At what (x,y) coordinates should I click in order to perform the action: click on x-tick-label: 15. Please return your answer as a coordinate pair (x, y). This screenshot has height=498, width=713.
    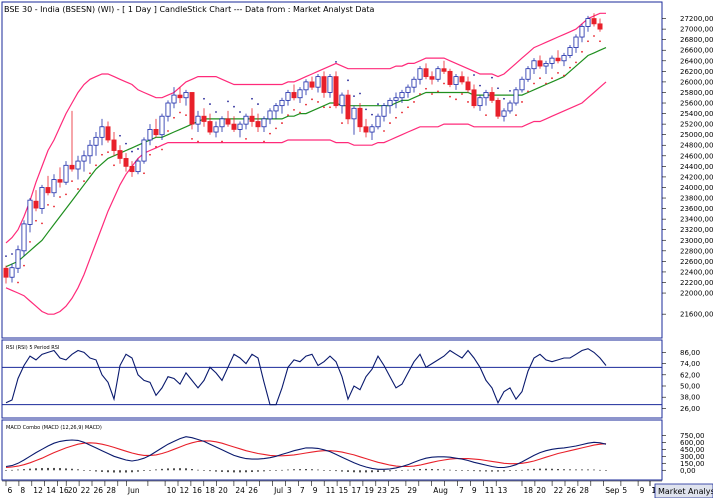
    Looking at the image, I should click on (344, 490).